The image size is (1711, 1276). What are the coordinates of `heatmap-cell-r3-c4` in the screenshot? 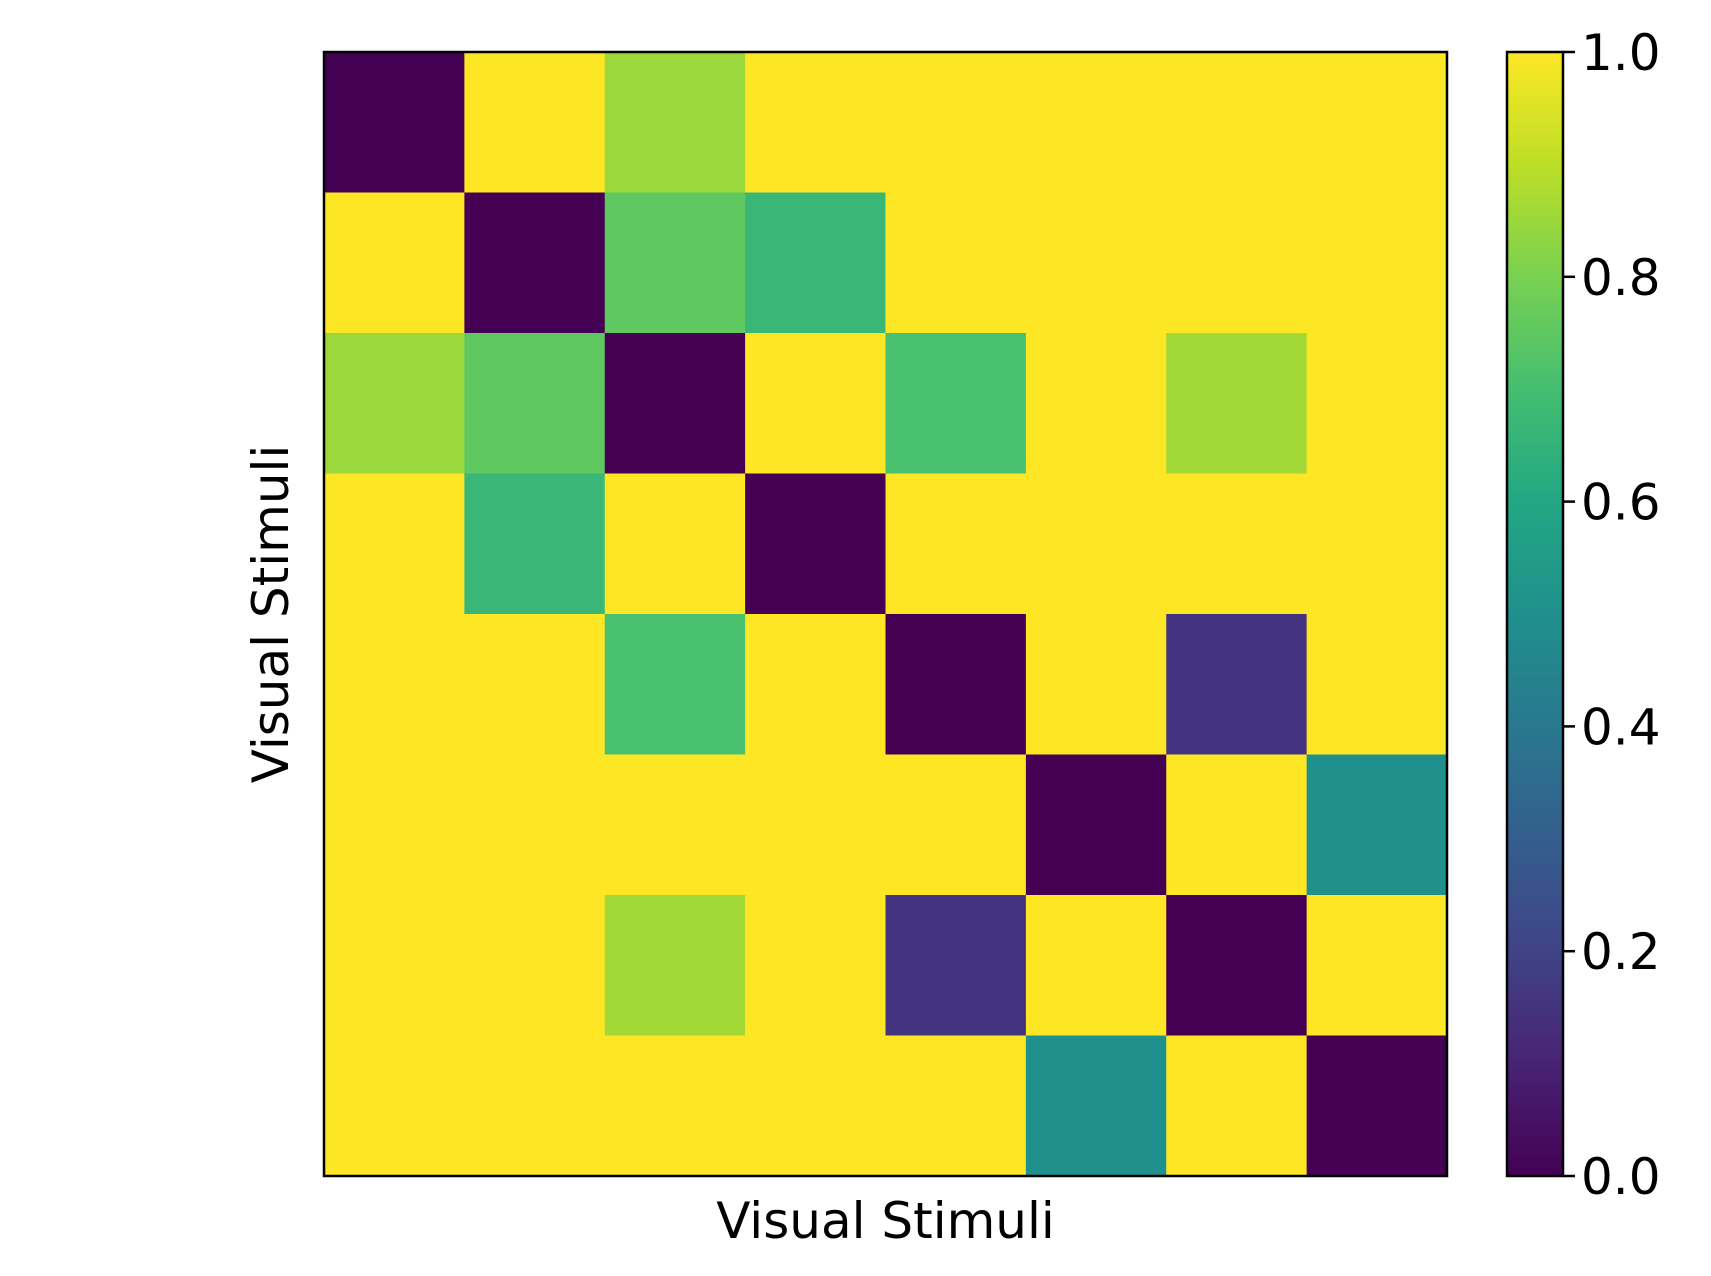 It's located at (956, 544).